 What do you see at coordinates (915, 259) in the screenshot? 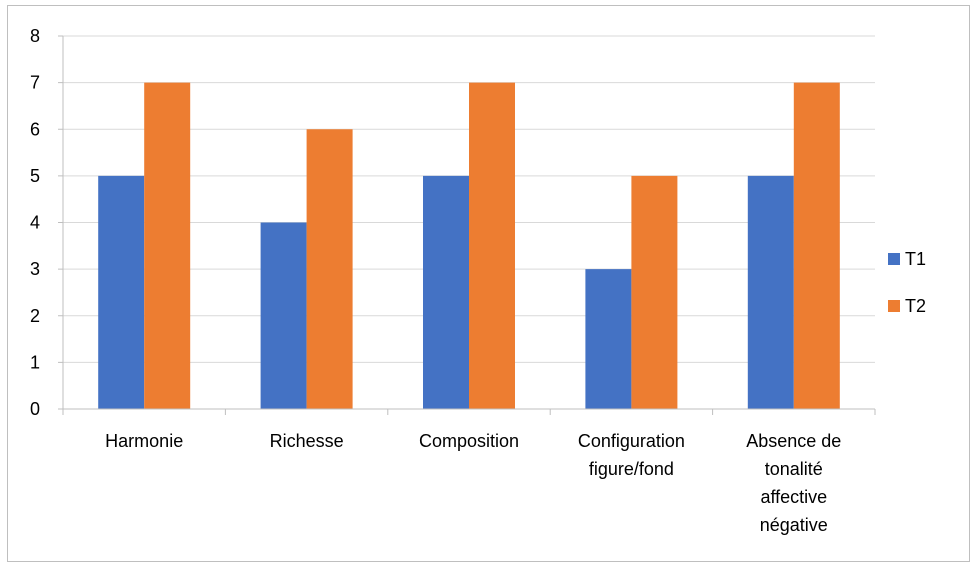
I see `legend-label-t1: T1` at bounding box center [915, 259].